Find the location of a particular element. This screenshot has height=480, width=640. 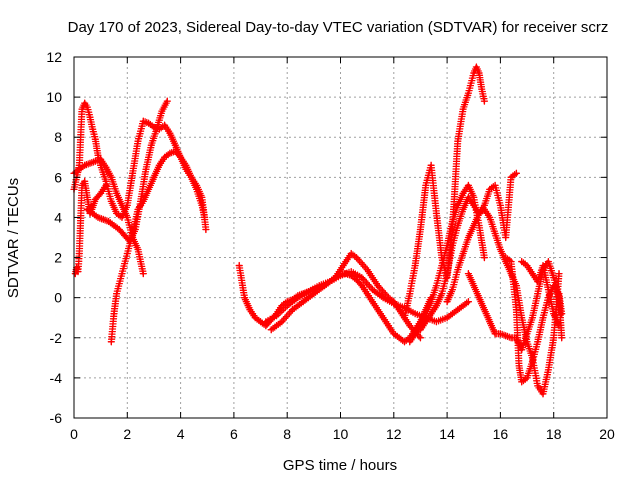

x-tick-label: 12 is located at coordinates (394, 434).